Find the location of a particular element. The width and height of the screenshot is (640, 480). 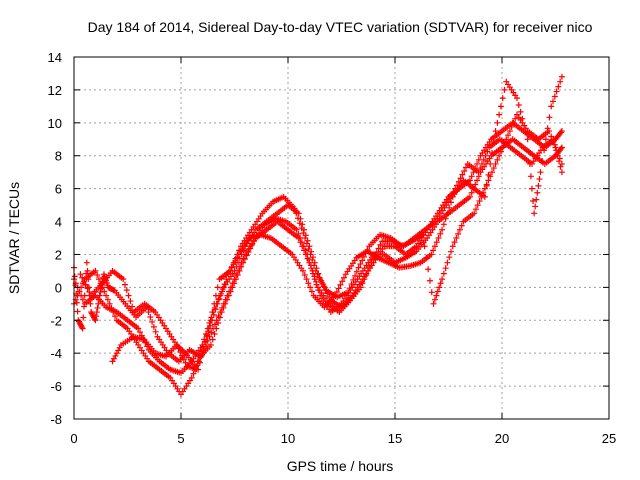

x-axis-label: GPS time / hours is located at coordinates (340, 466).